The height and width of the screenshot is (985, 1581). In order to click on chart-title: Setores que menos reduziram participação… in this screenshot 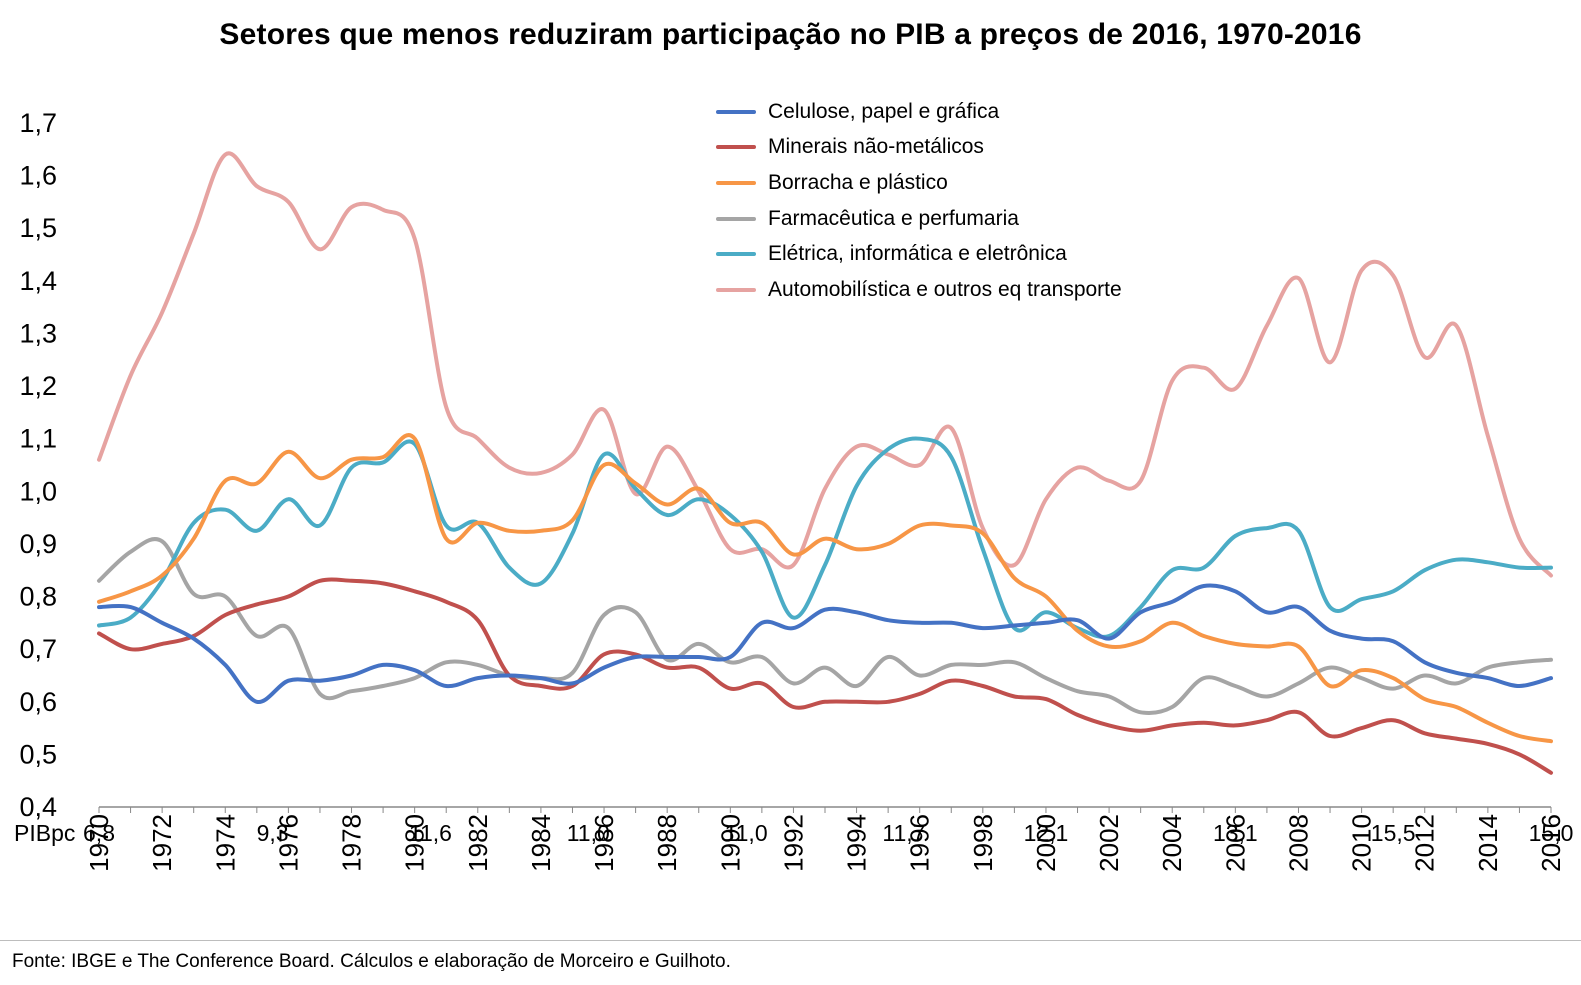, I will do `click(790, 34)`.